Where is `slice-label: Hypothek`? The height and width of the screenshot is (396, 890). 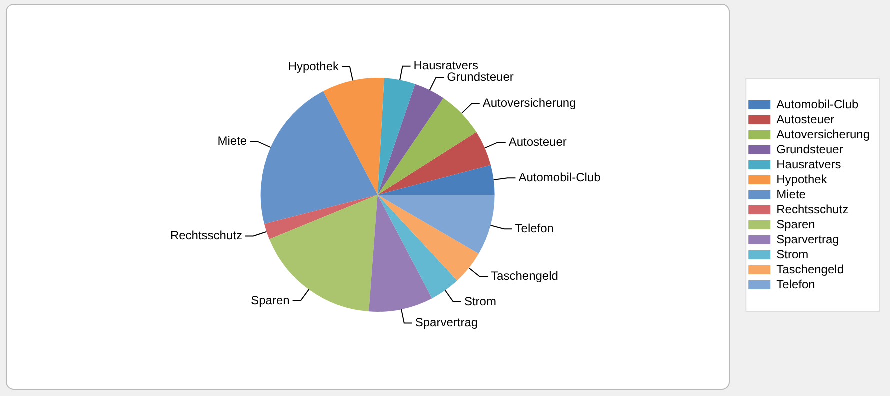 slice-label: Hypothek is located at coordinates (314, 66).